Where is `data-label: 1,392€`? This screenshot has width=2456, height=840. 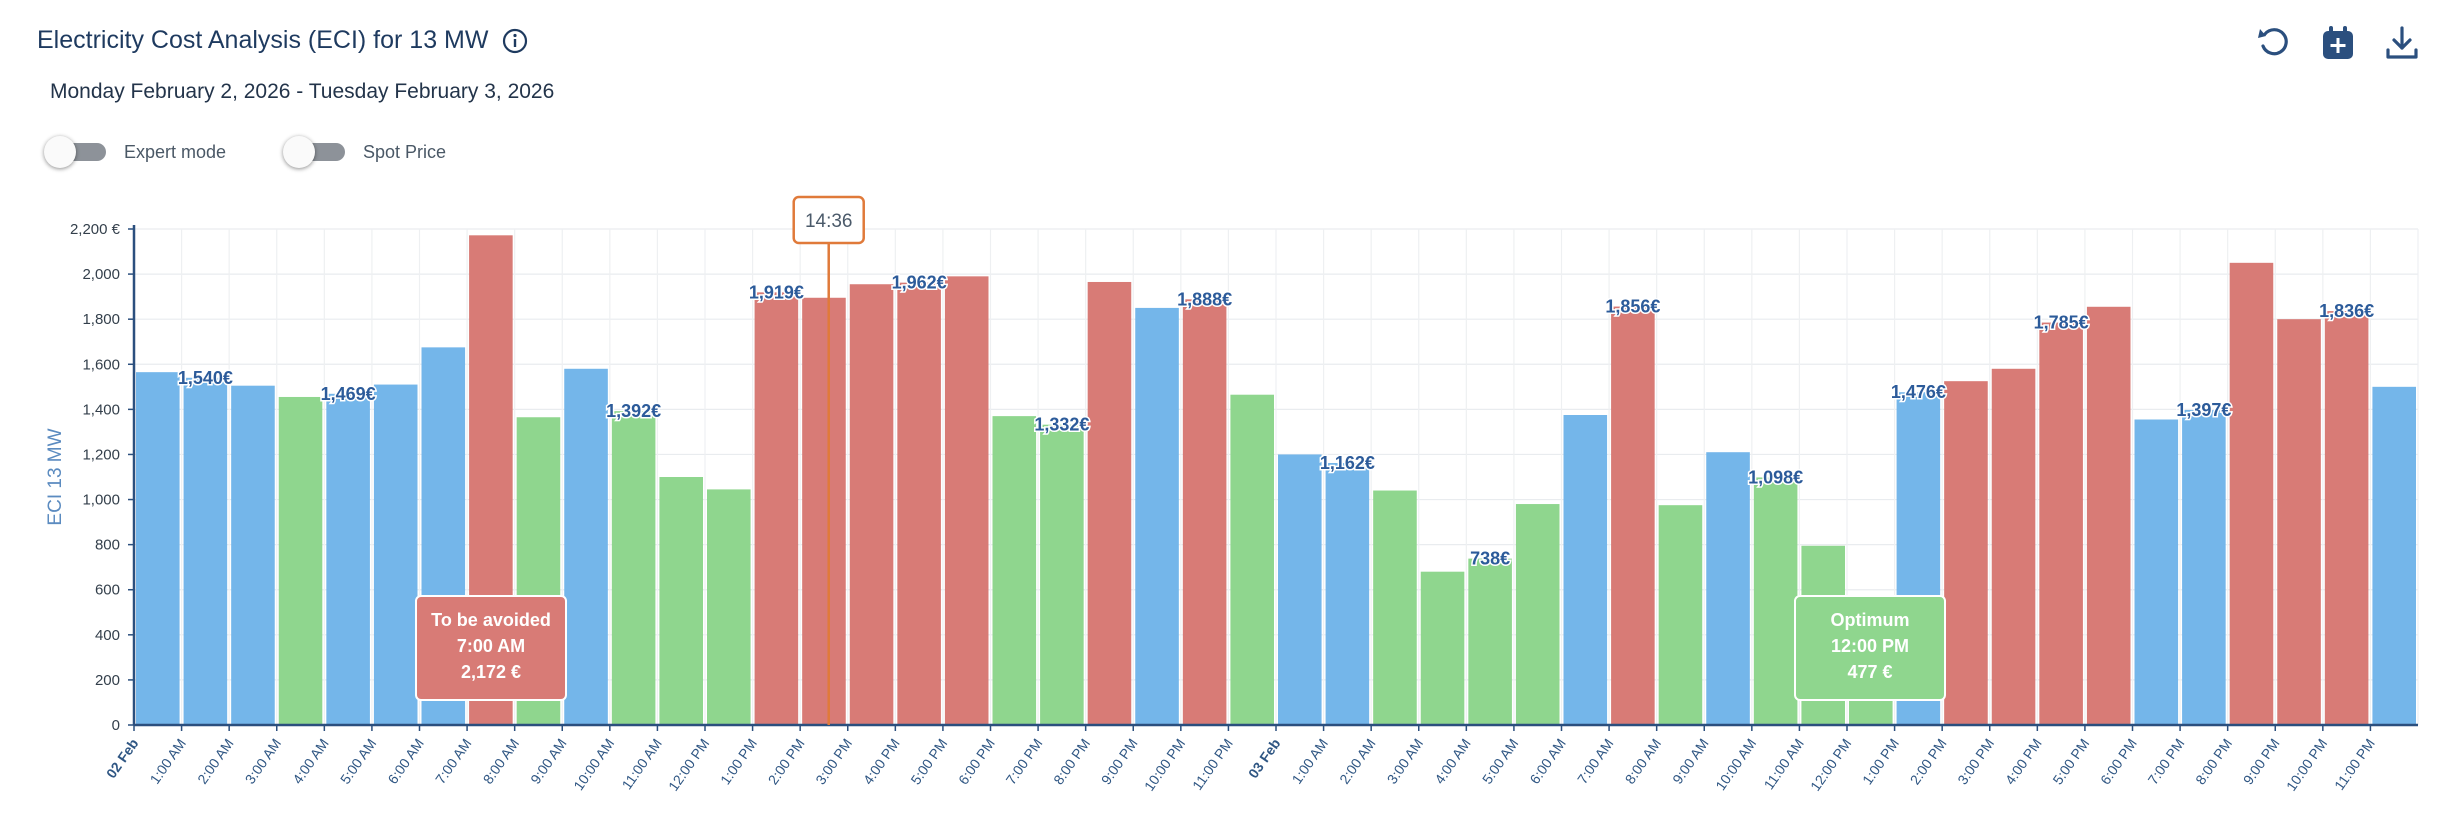
data-label: 1,392€ is located at coordinates (633, 411).